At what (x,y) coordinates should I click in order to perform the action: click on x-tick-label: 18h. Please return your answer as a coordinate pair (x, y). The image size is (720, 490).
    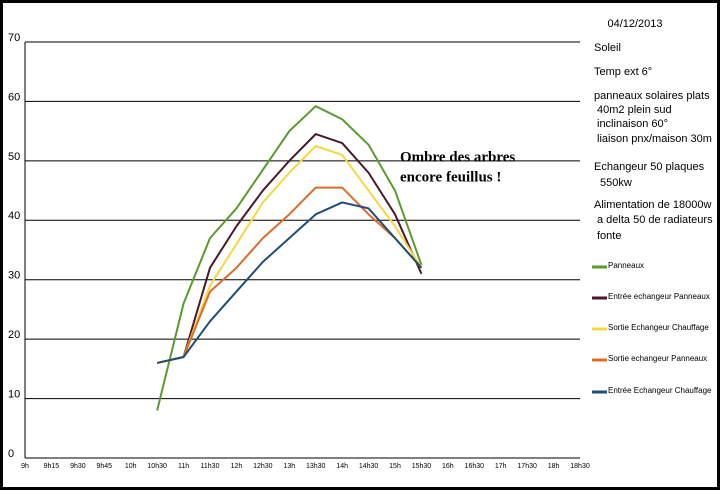
    Looking at the image, I should click on (554, 466).